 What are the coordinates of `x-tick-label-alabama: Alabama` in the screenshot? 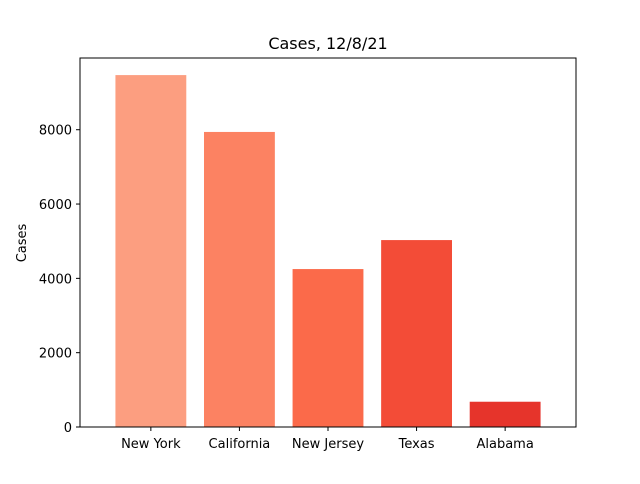 It's located at (504, 444).